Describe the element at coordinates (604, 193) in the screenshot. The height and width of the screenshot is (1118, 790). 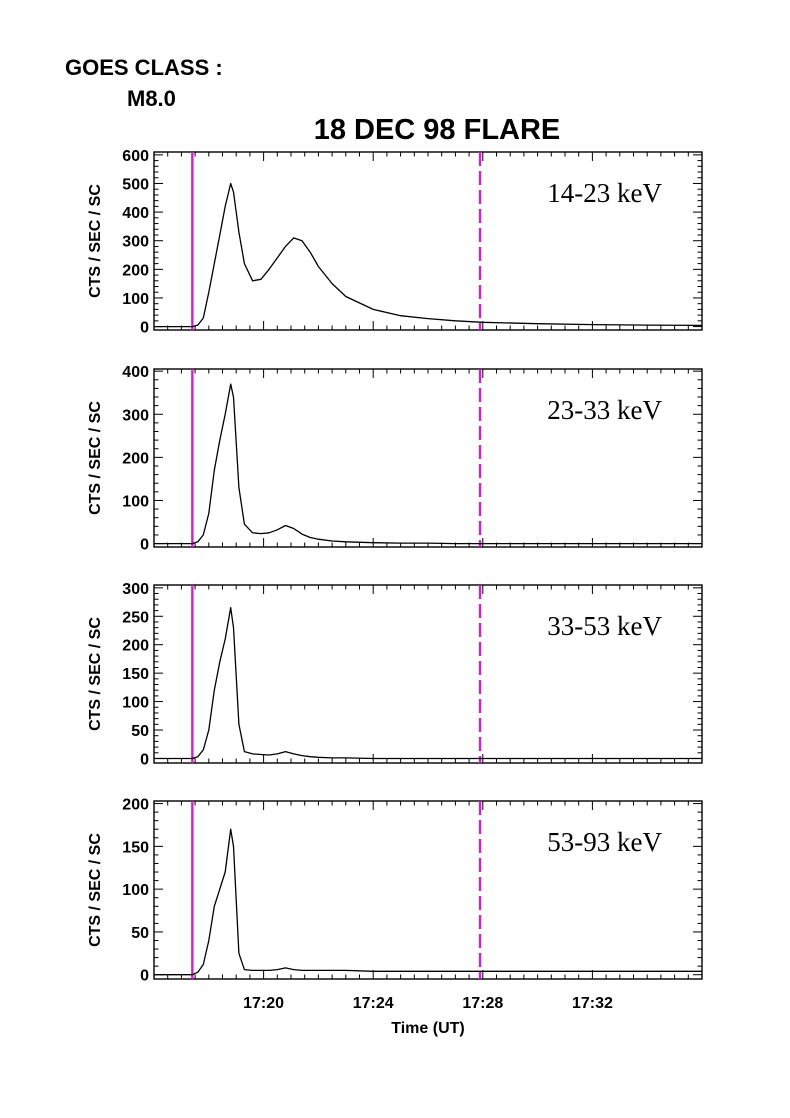
I see `energy-band-label: 14-23 keV` at that location.